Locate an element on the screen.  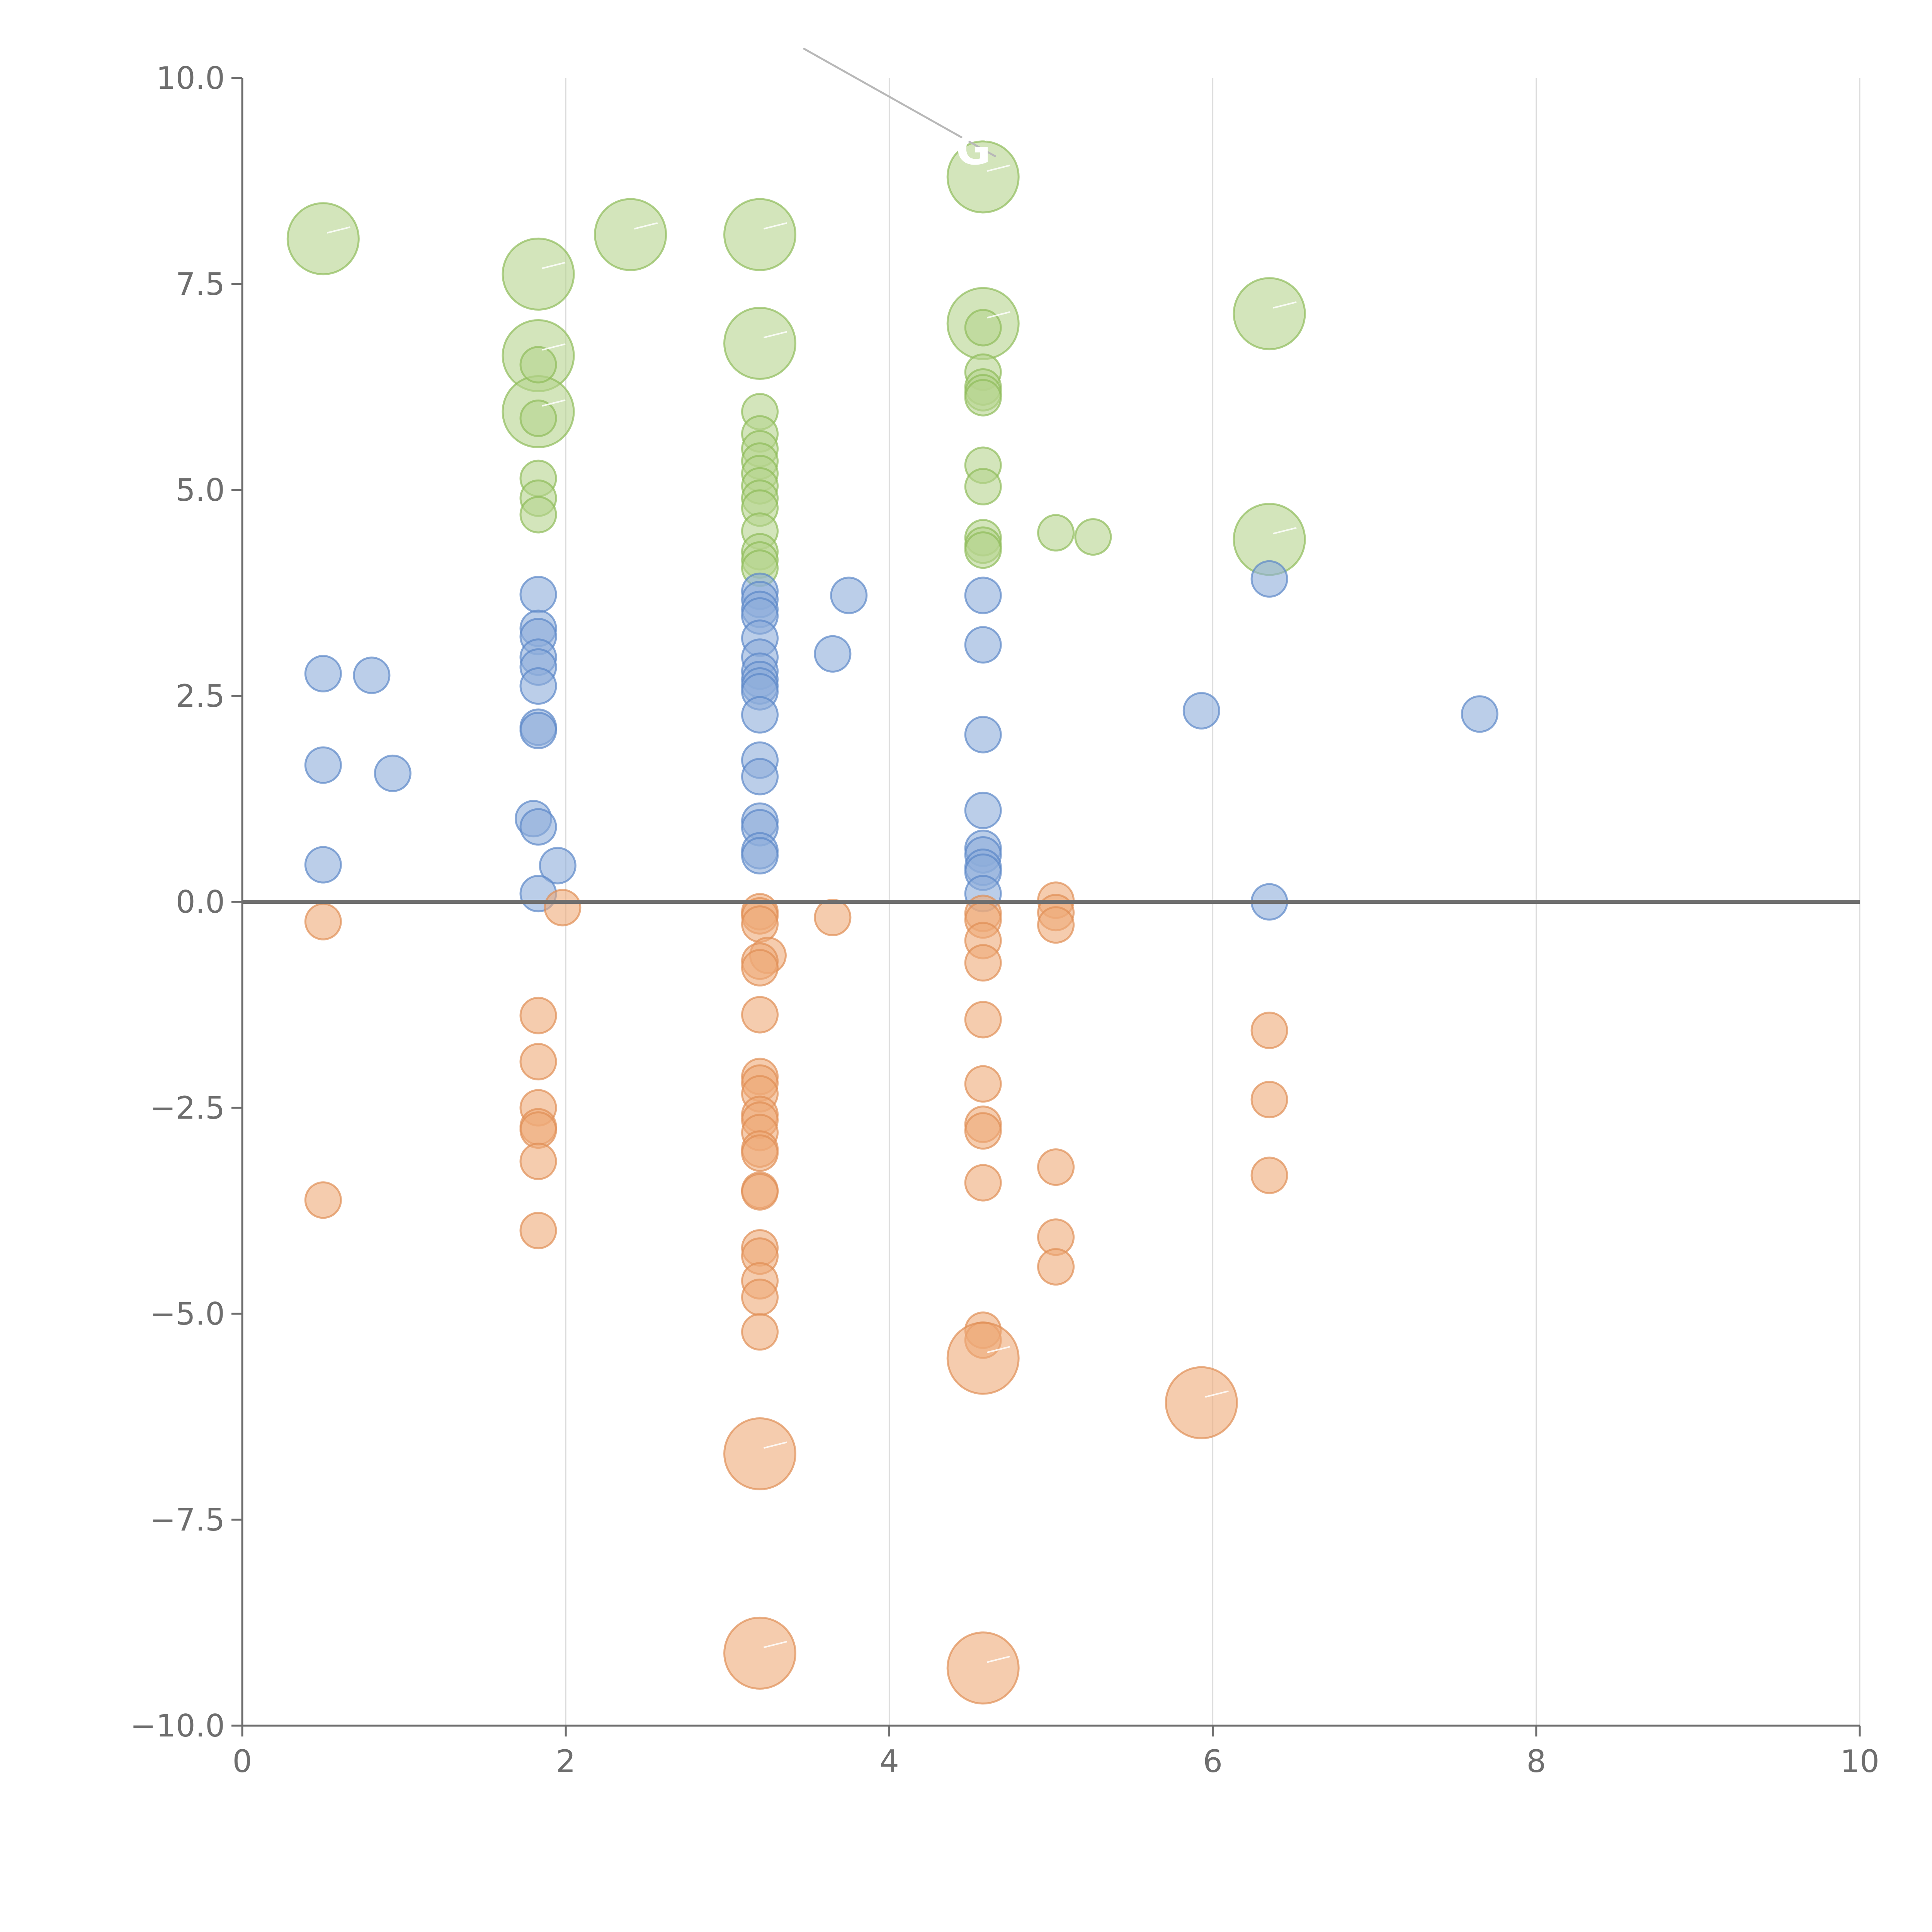
x-tick-label-3: 6 is located at coordinates (1213, 1761).